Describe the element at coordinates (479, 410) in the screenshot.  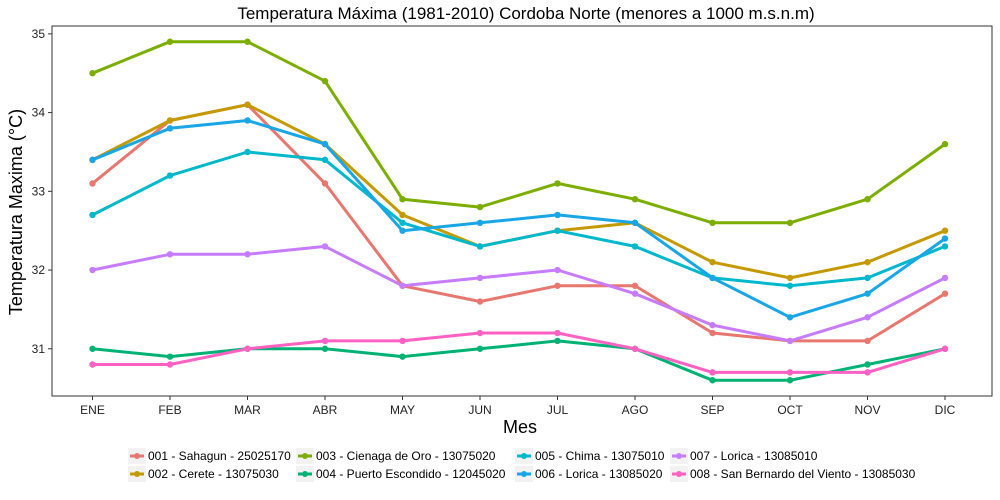
I see `x-tick-label: JUN` at that location.